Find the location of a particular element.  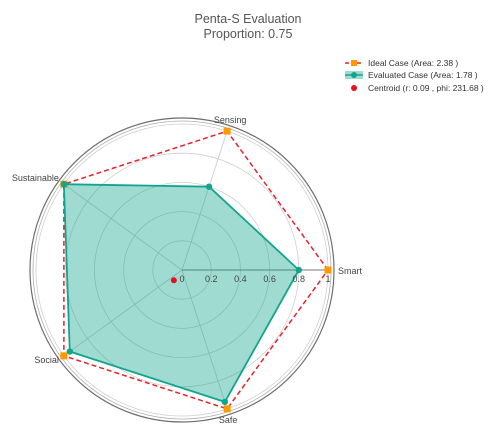

legend-item-evaluated: Evaluated Case (Area: 1.78 ) is located at coordinates (411, 75).